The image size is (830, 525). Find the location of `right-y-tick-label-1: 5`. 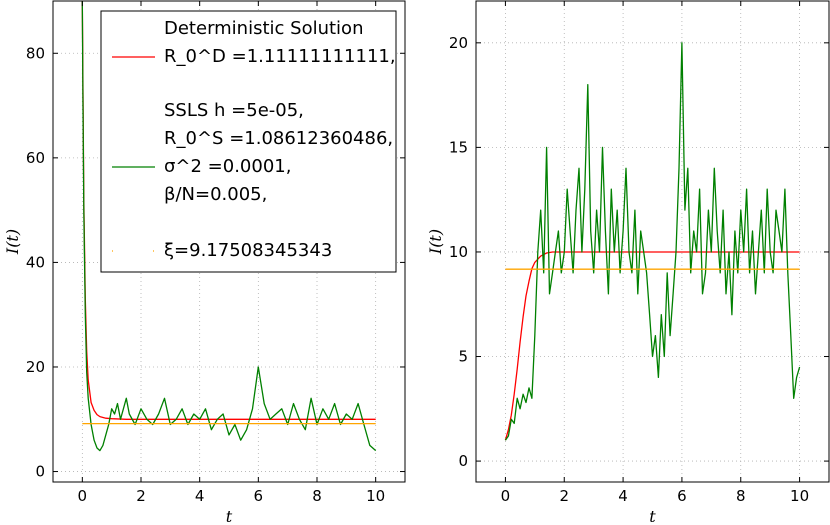

right-y-tick-label-1: 5 is located at coordinates (463, 357).